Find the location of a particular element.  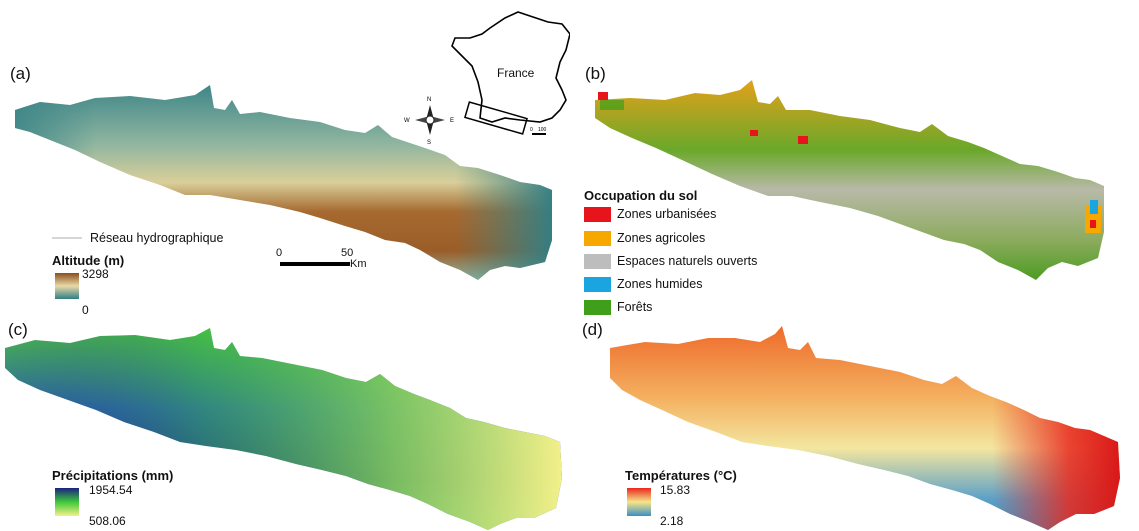

land-use-legend-title: Occupation du sol is located at coordinates (641, 195).